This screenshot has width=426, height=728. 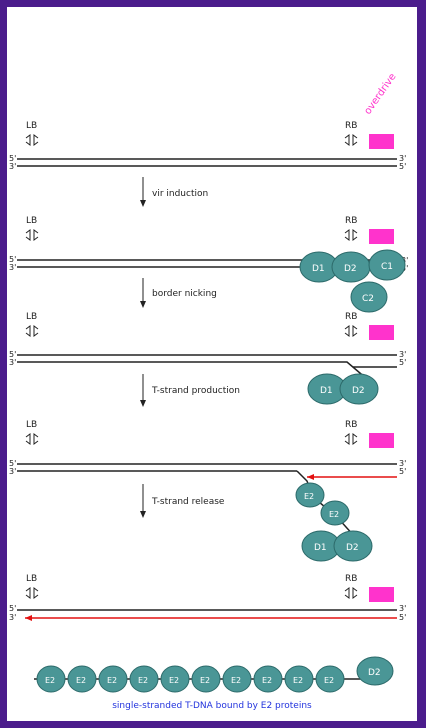 I want to click on vird-complex: D1 D2 C1 C2, so click(x=352, y=281).